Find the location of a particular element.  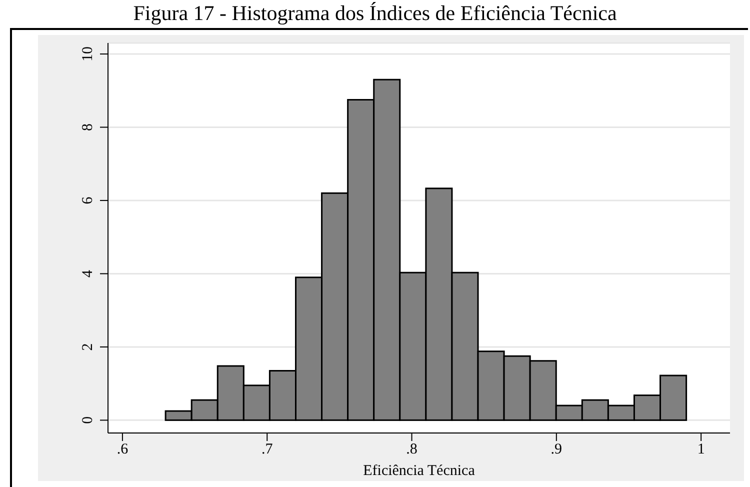

x-tick-label: .8 is located at coordinates (412, 450).